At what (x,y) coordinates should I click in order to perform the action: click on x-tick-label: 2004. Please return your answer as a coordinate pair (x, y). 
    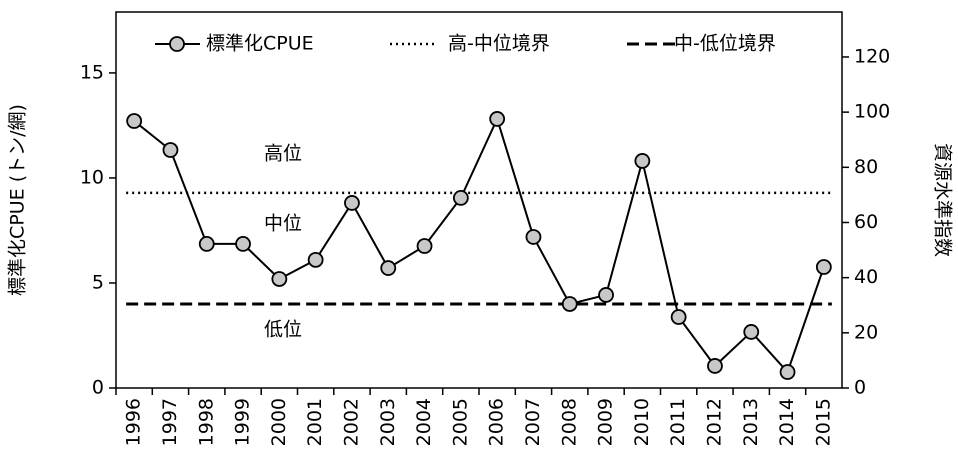
    Looking at the image, I should click on (424, 422).